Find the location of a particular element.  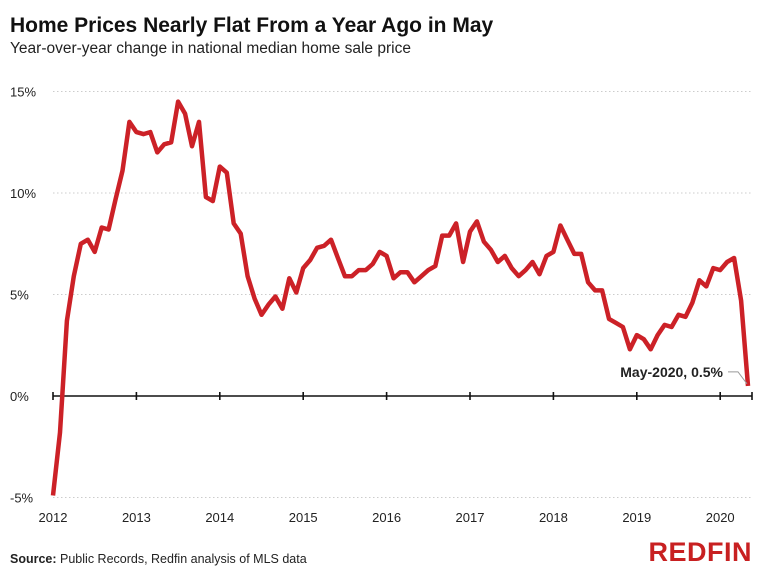

y-tick-label: 10% is located at coordinates (23, 193).